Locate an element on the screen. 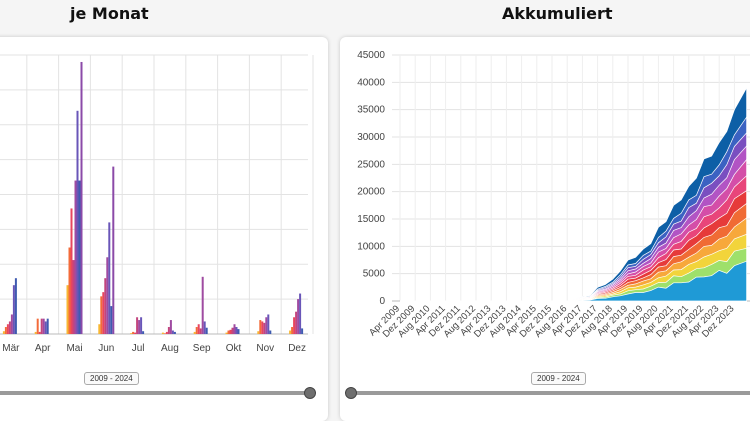 The width and height of the screenshot is (750, 421). y-tick-label: 25000 is located at coordinates (371, 164).